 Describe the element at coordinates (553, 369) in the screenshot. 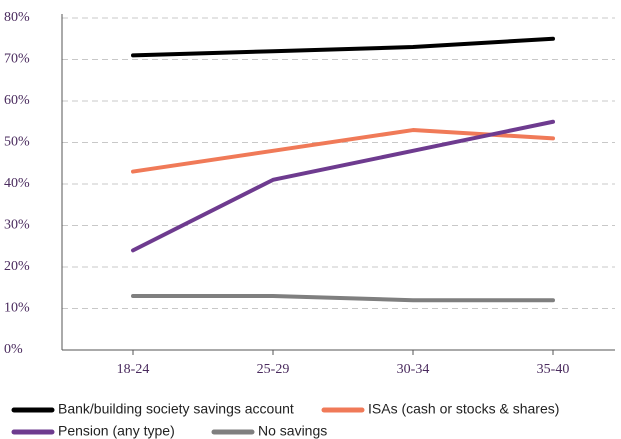

I see `x-tick-label: 35-40` at that location.